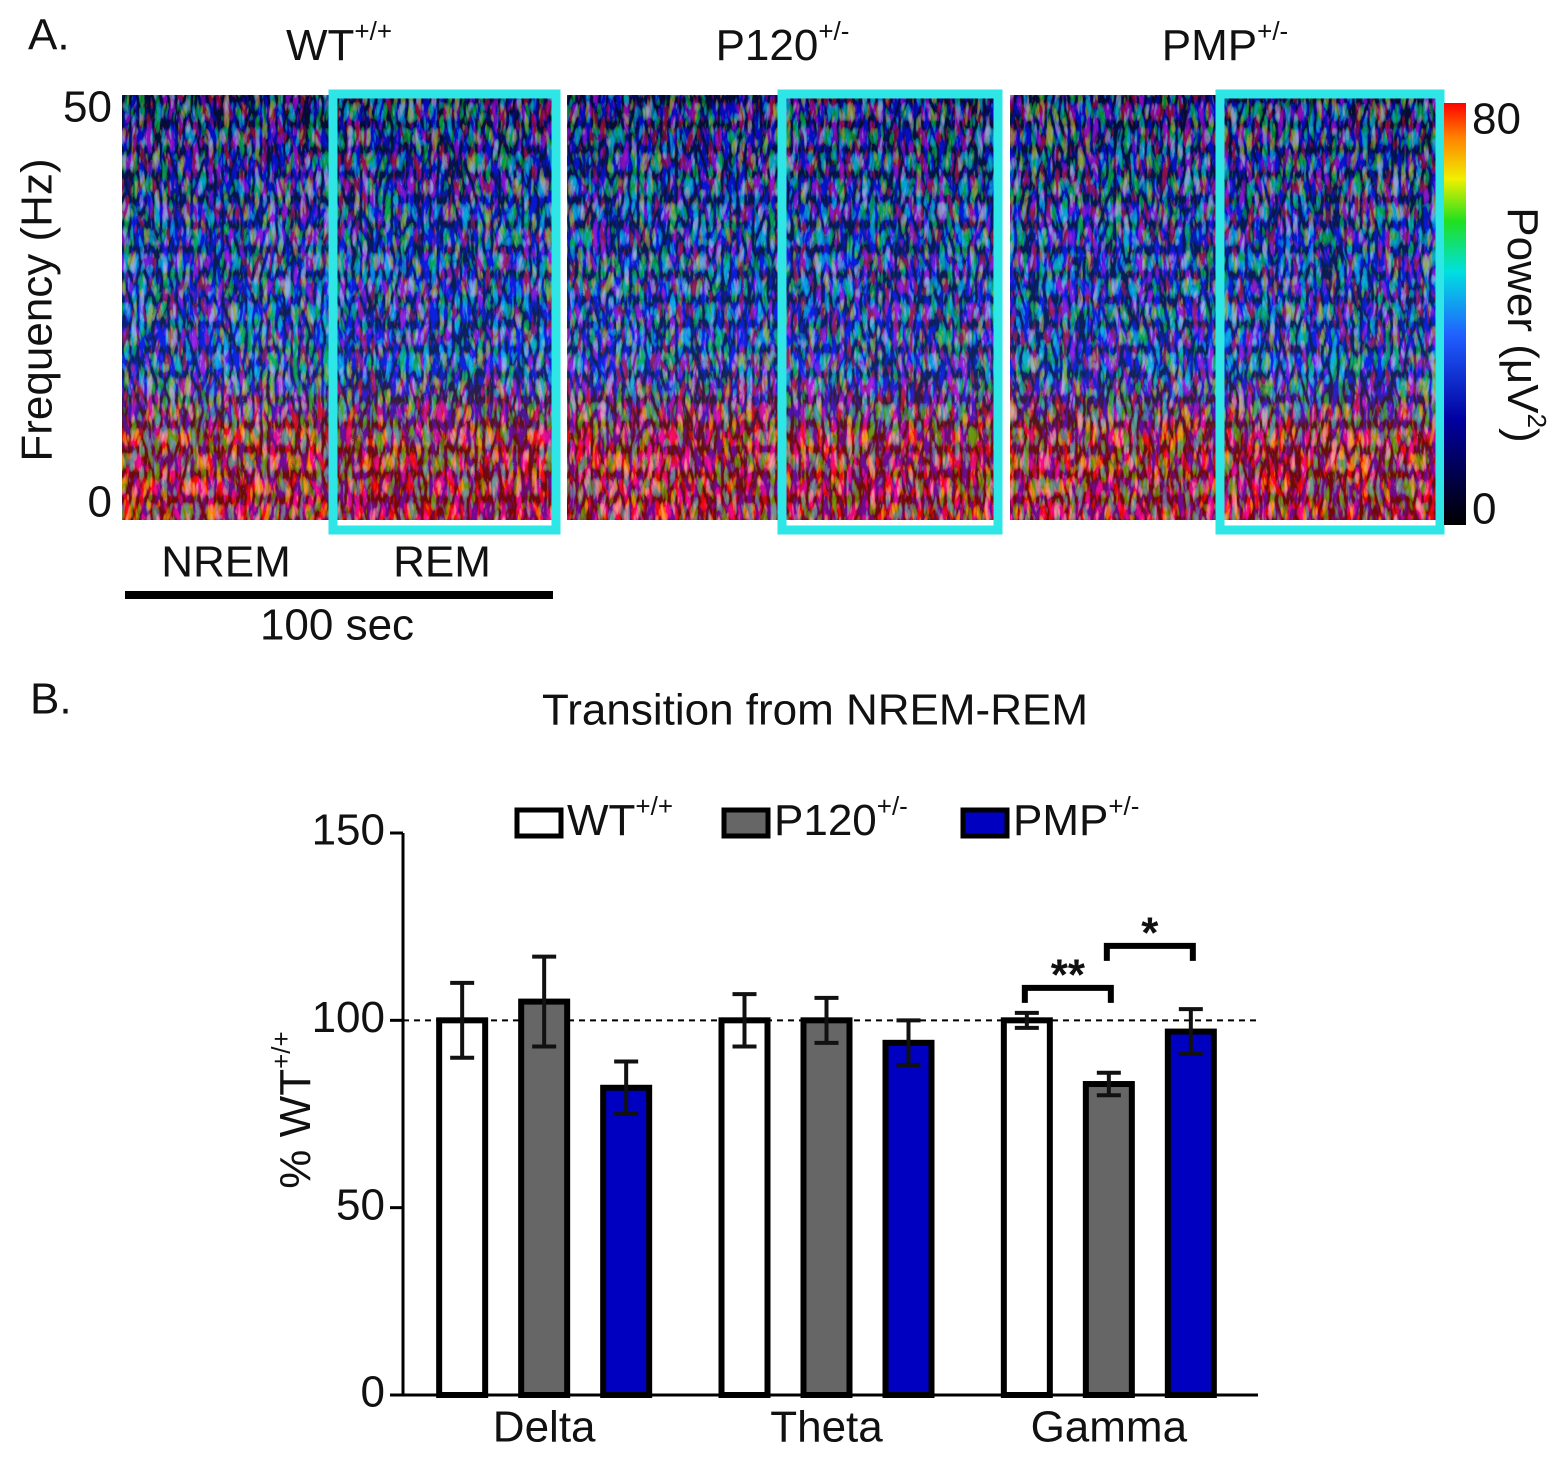  What do you see at coordinates (815, 710) in the screenshot?
I see `chart-title: Transition from NREM-REM` at bounding box center [815, 710].